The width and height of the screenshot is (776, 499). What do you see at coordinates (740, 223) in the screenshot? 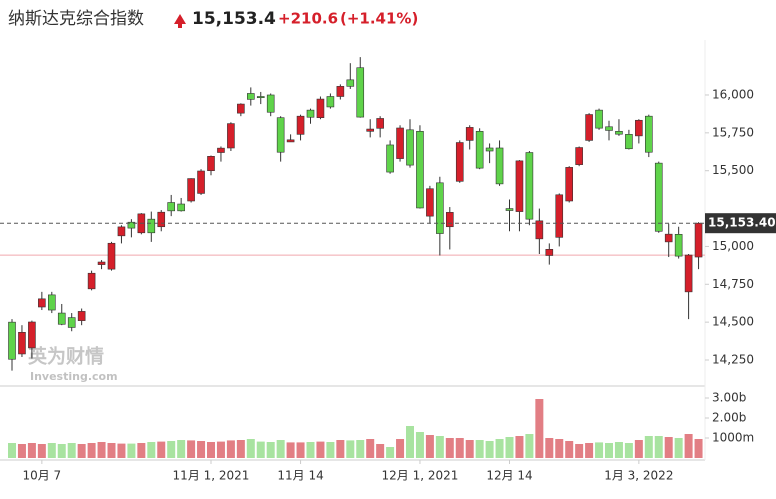
I see `last-price-box` at bounding box center [740, 223].